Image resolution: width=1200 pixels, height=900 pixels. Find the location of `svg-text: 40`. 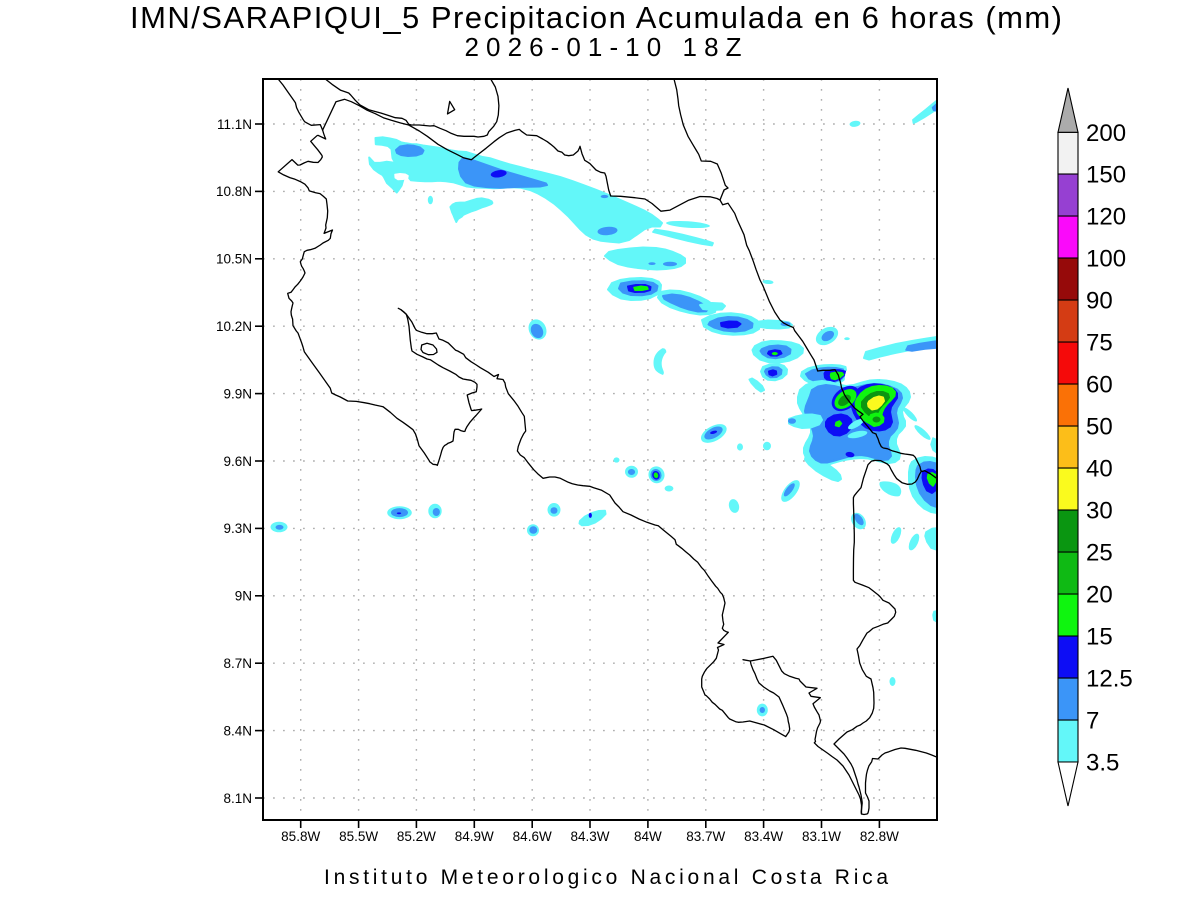

svg-text: 40 is located at coordinates (1099, 469).